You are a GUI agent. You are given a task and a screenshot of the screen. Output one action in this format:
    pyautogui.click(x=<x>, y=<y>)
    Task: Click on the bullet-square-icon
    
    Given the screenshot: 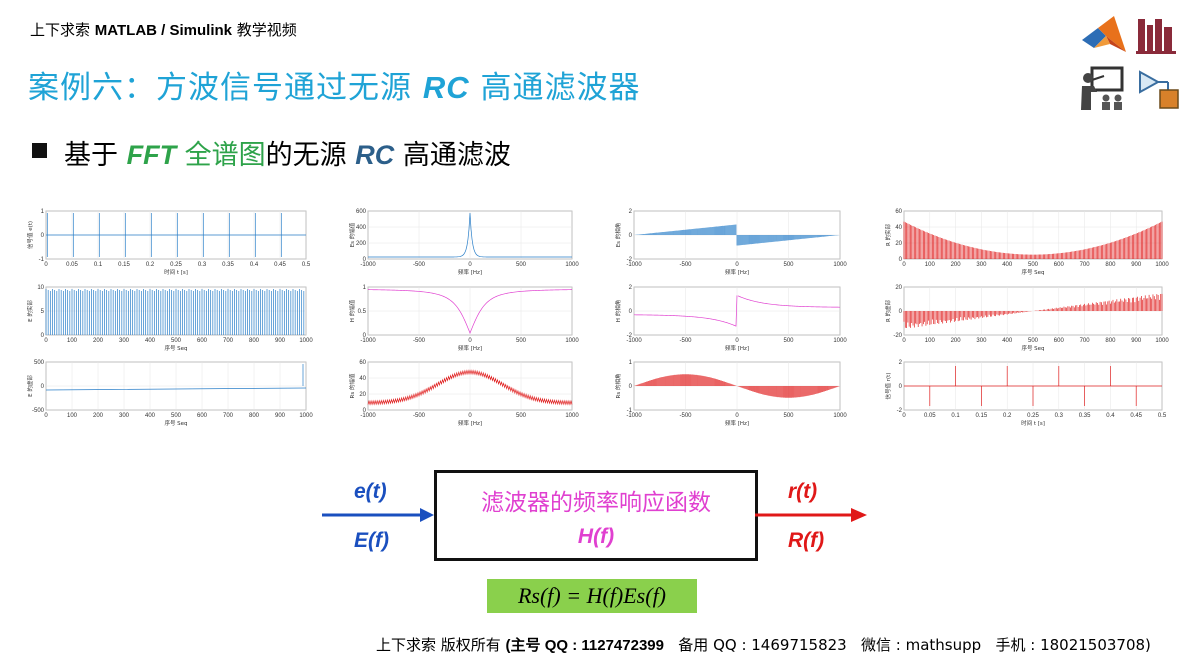 What is the action you would take?
    pyautogui.click(x=39, y=150)
    